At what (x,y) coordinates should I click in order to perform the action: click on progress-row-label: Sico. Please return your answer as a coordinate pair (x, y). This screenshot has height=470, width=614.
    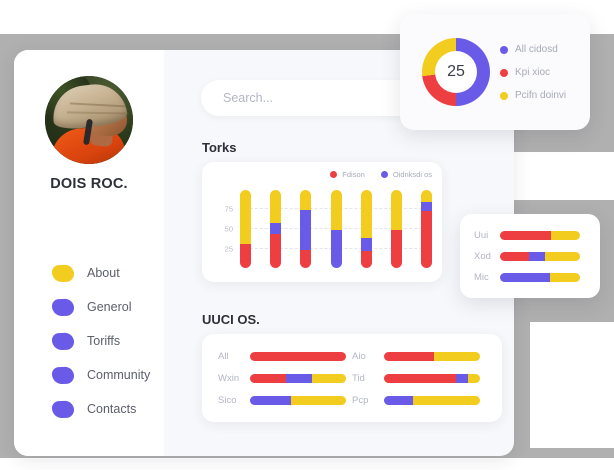
    Looking at the image, I should click on (227, 400).